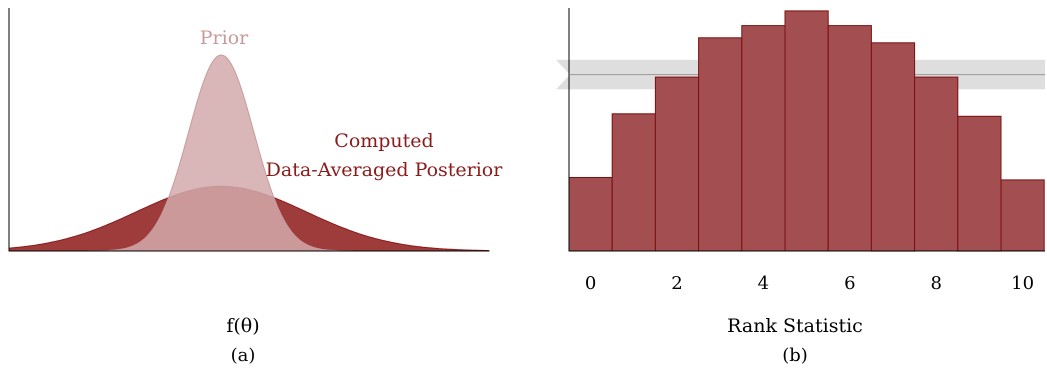 The height and width of the screenshot is (374, 1047). I want to click on x-tick-8: 8, so click(935, 283).